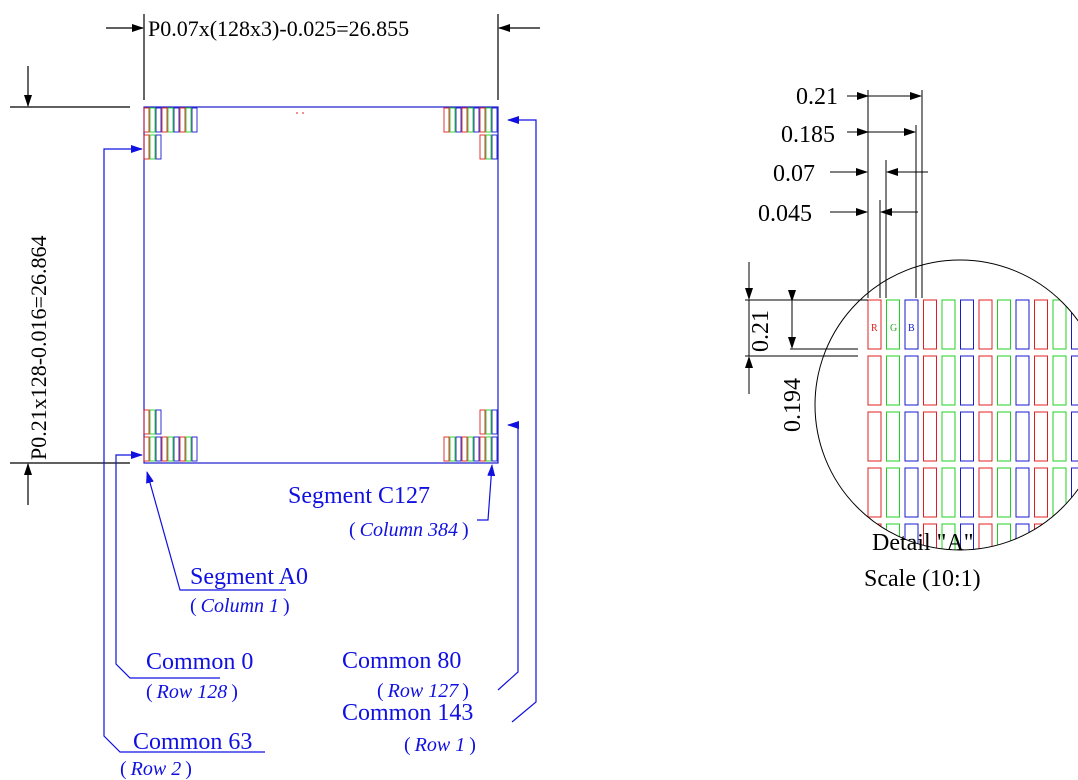 The image size is (1078, 780). What do you see at coordinates (359, 496) in the screenshot?
I see `segment-c127-label: Segment C127` at bounding box center [359, 496].